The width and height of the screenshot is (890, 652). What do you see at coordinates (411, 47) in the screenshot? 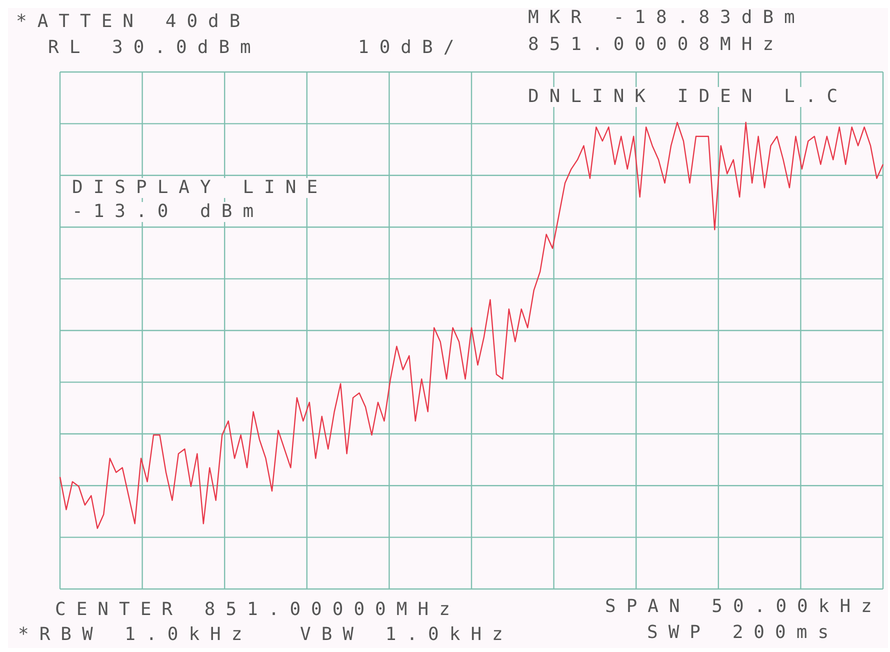
I see `text: 10dB/` at bounding box center [411, 47].